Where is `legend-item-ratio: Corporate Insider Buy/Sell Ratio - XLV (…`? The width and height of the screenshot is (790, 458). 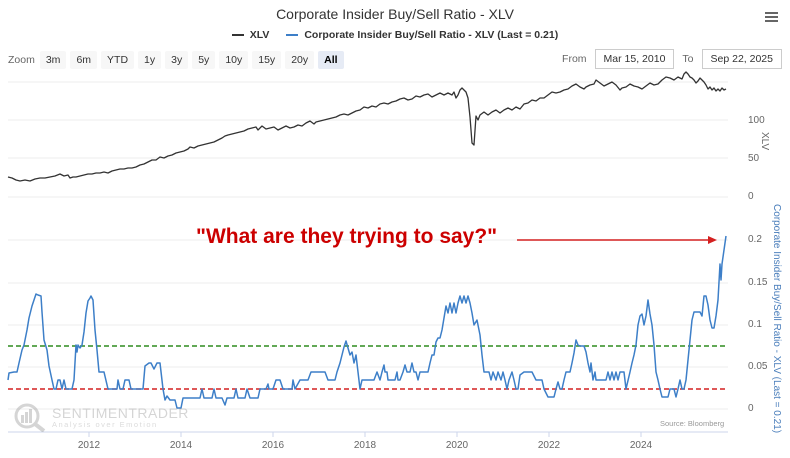 legend-item-ratio: Corporate Insider Buy/Sell Ratio - XLV (… is located at coordinates (422, 35).